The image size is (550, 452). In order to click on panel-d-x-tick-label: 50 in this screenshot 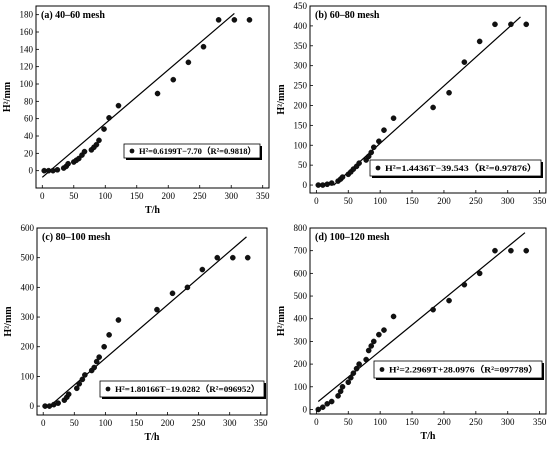, I will do `click(349, 422)`.